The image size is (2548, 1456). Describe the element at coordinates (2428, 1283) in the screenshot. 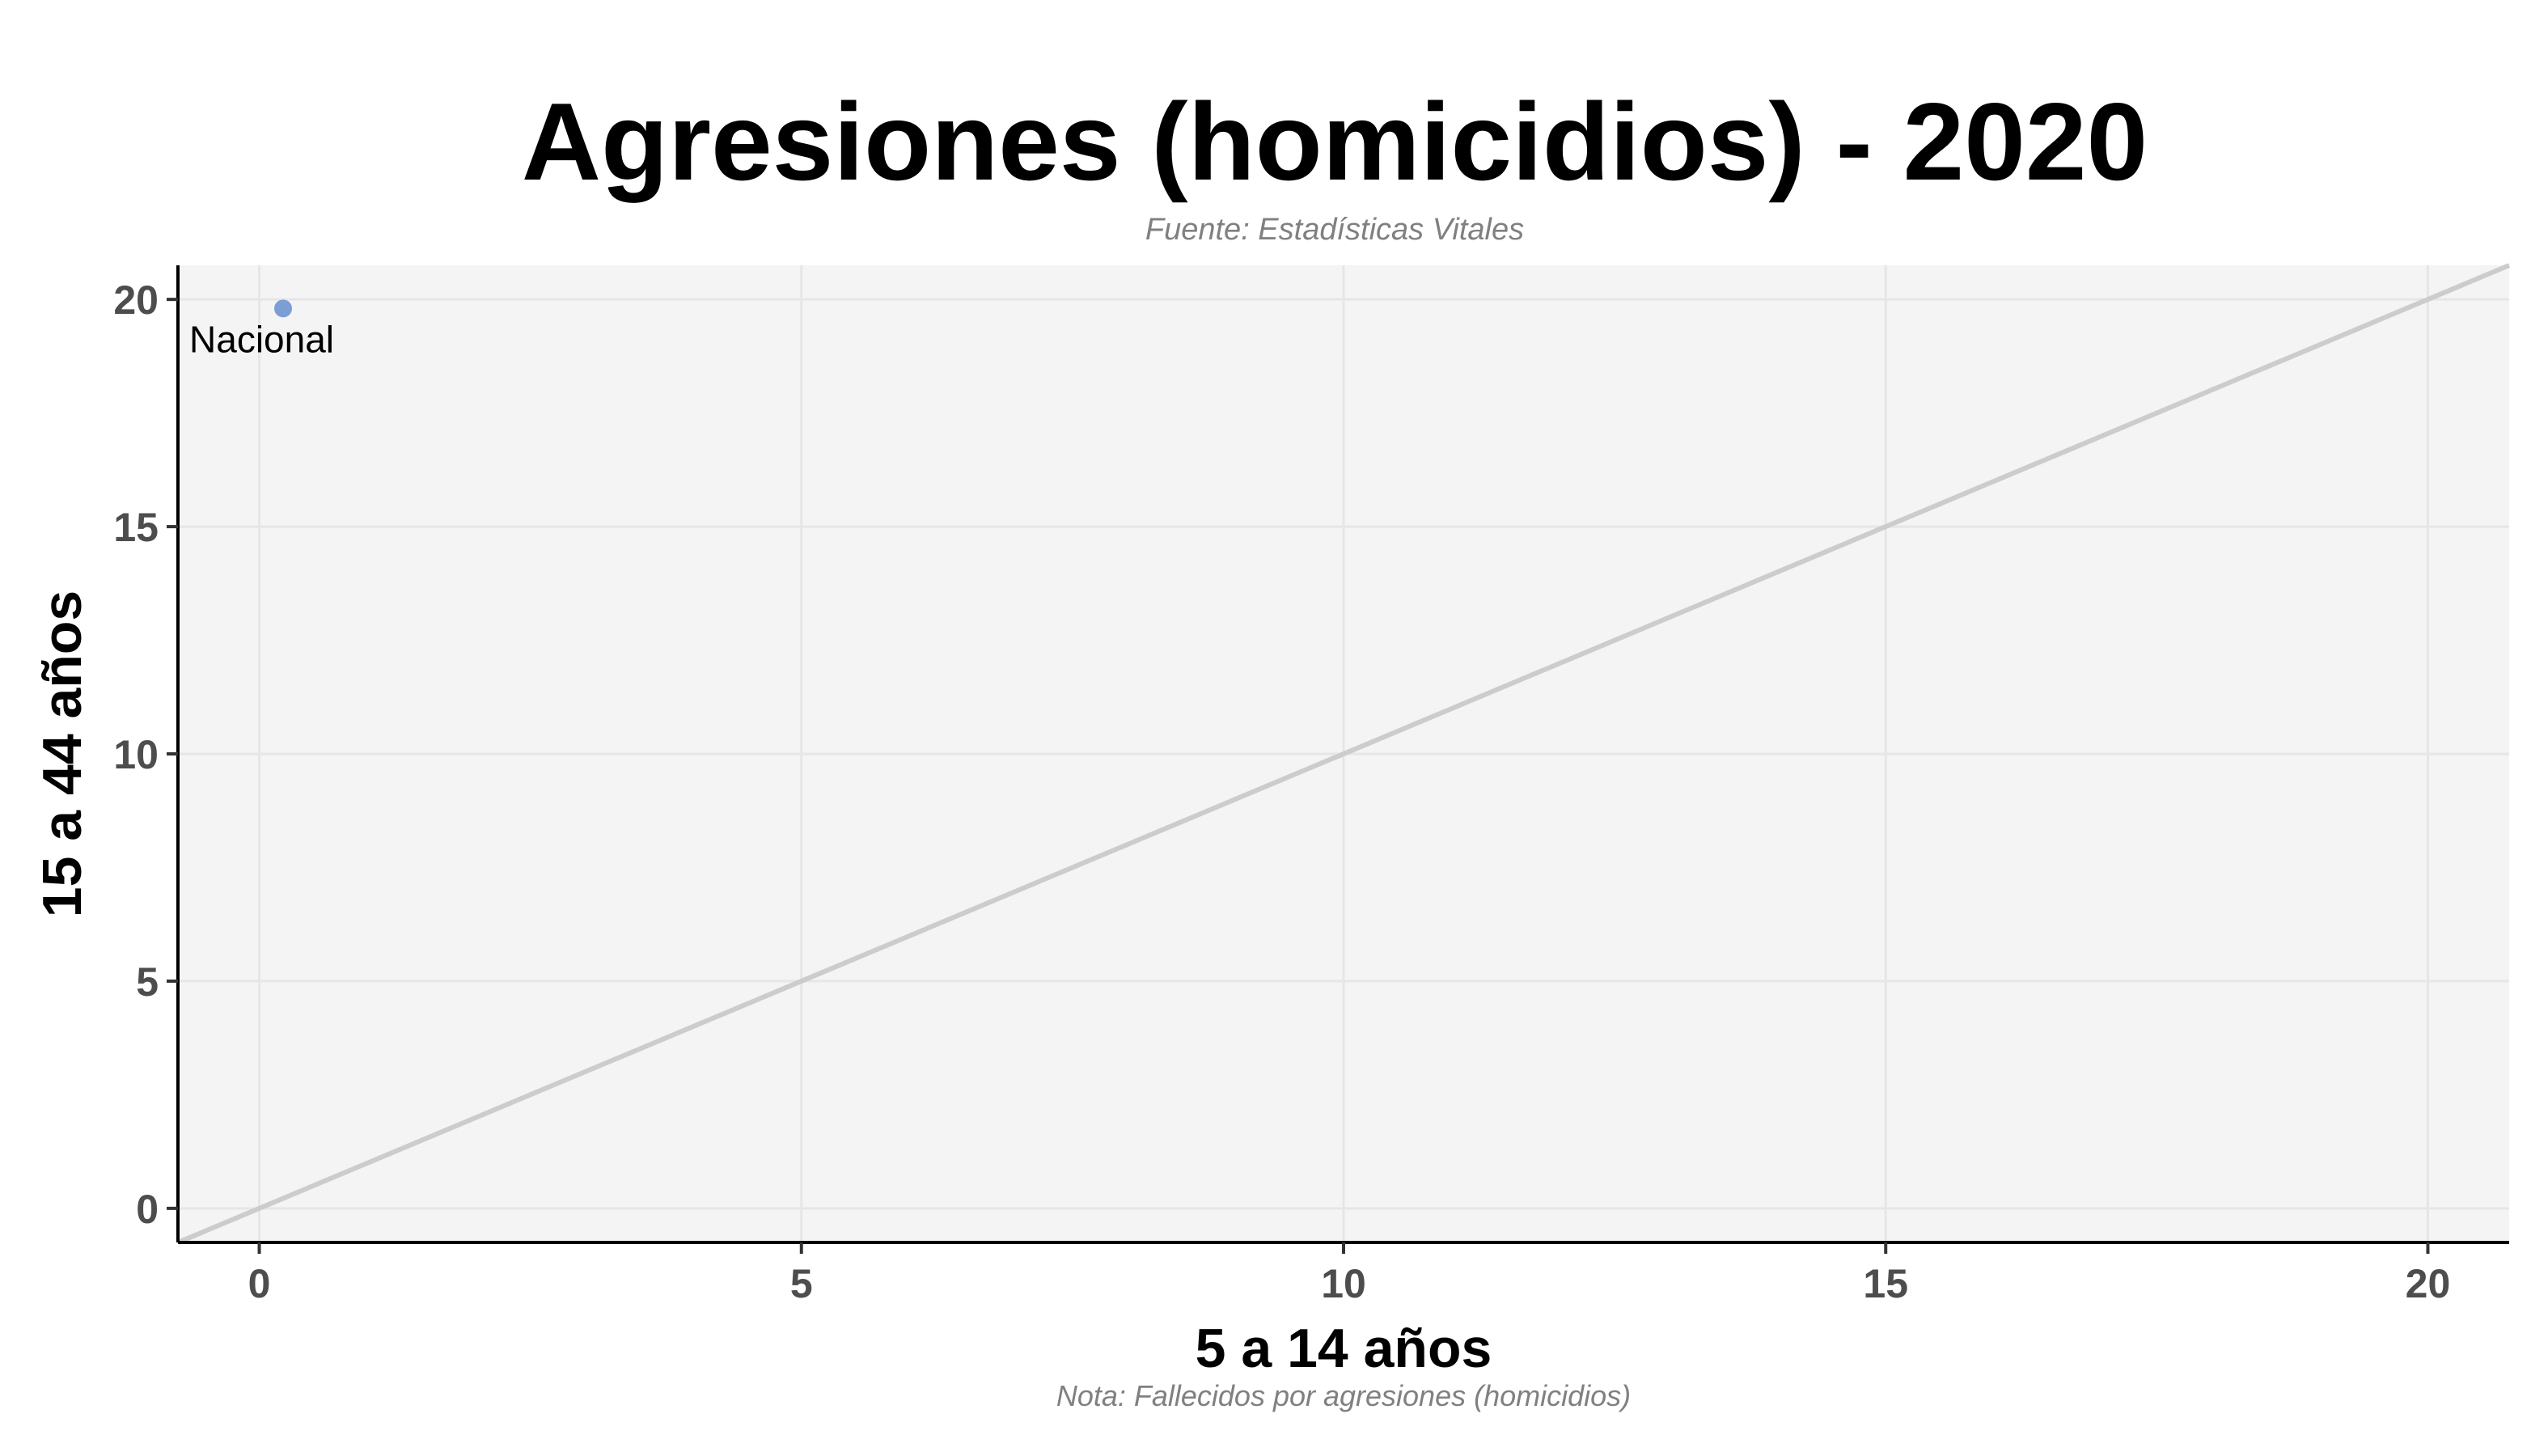

I see `x-tick-label: 20` at that location.